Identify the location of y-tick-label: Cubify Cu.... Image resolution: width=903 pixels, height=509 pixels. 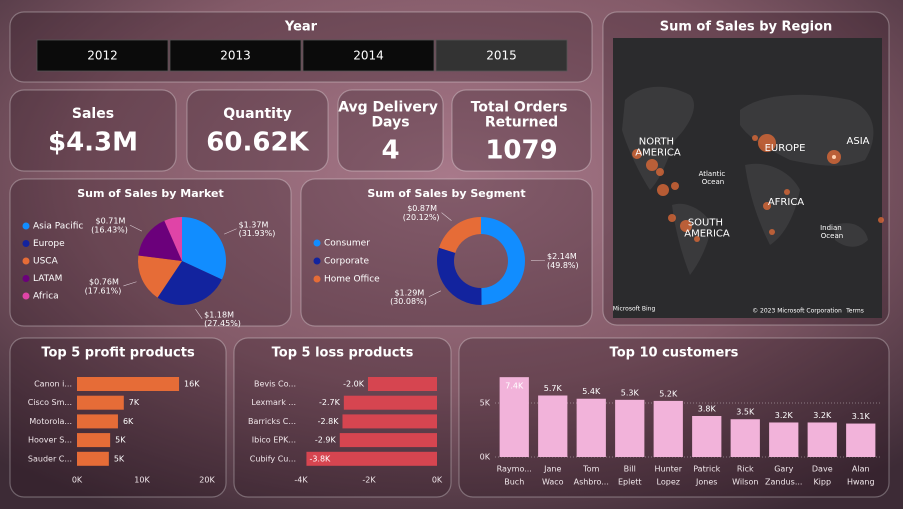
(273, 458).